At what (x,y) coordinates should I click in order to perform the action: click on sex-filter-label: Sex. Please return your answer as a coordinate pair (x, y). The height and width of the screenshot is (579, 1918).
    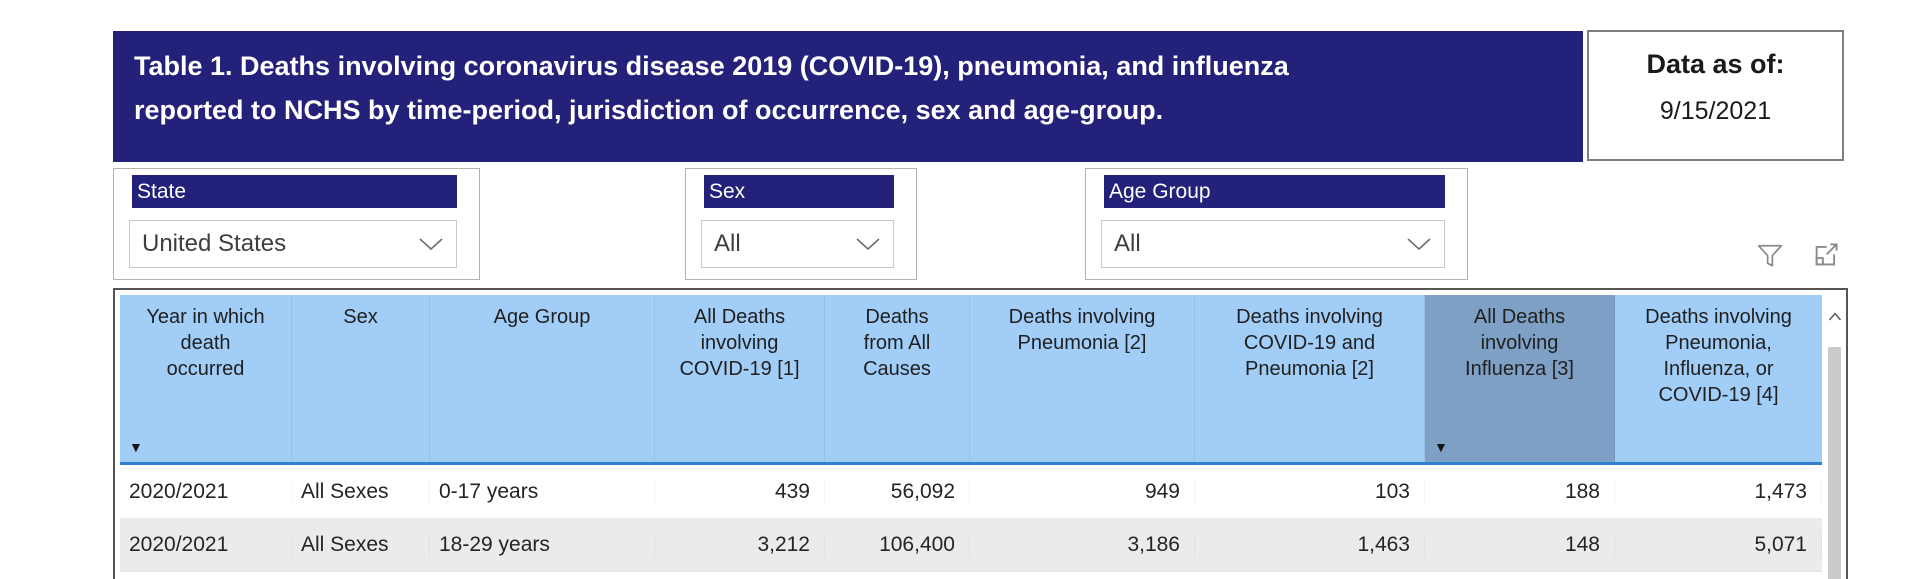
    Looking at the image, I should click on (799, 191).